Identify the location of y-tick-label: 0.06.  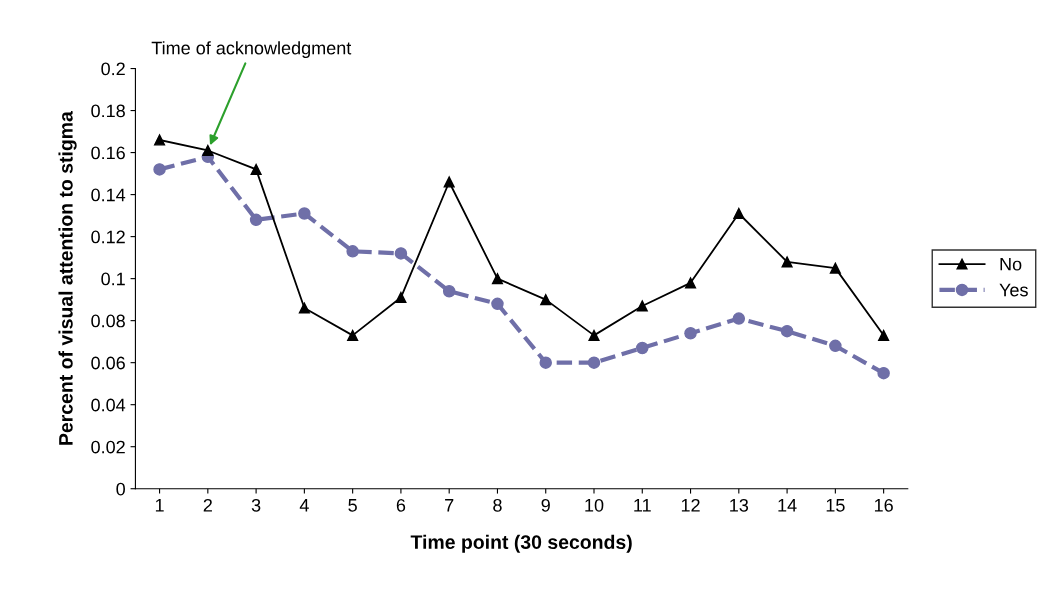
(108, 363).